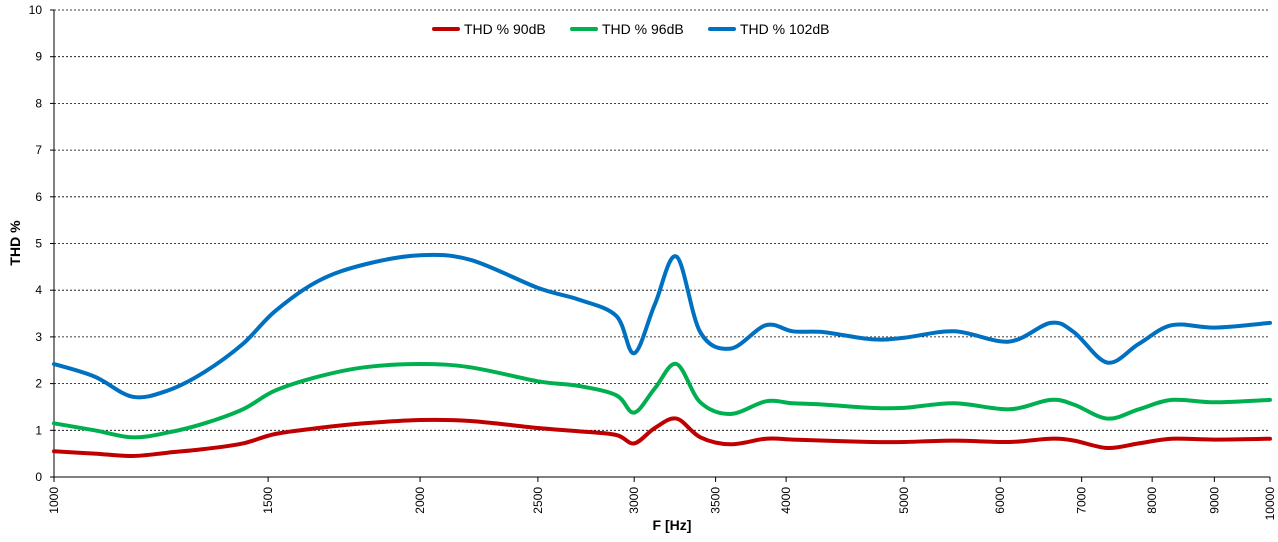  I want to click on y-tick-label: 9, so click(38, 57).